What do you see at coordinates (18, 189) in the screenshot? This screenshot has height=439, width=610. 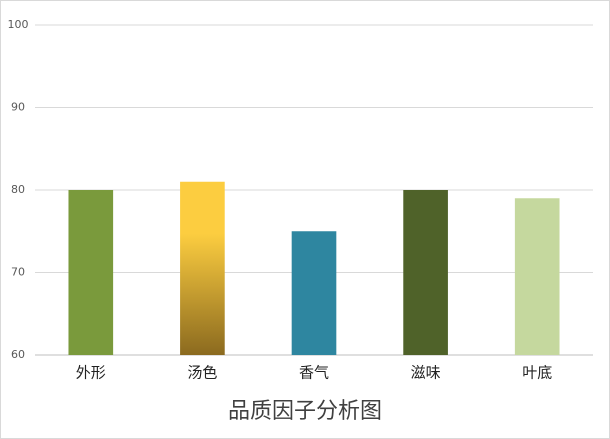 I see `y-tick-label: 80` at bounding box center [18, 189].